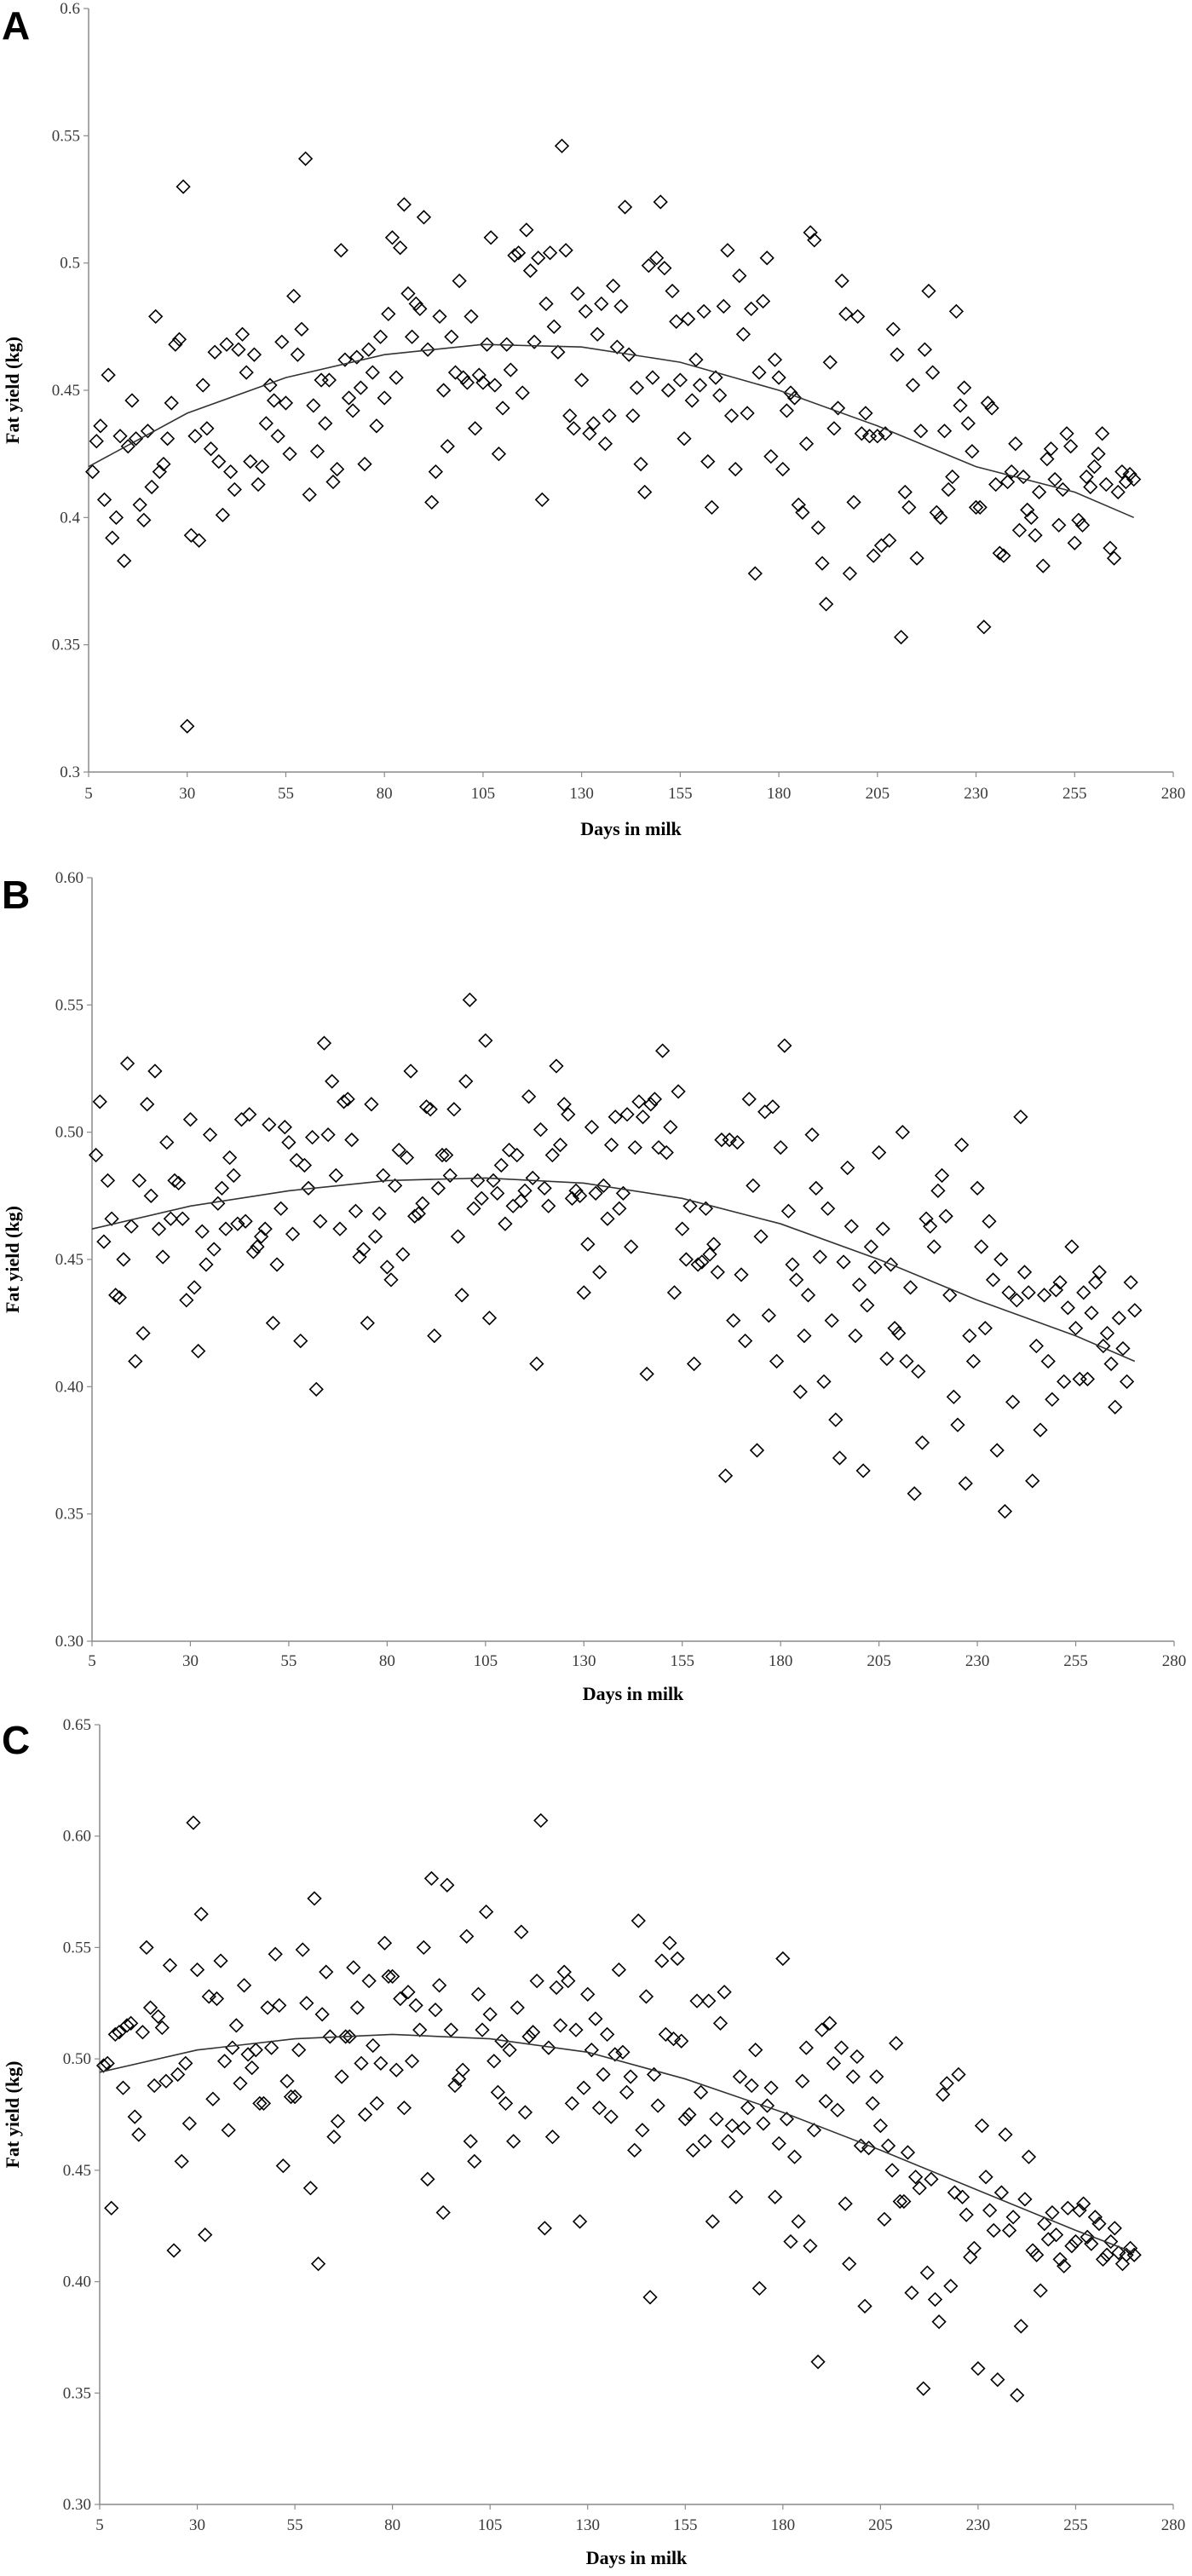 The width and height of the screenshot is (1192, 2576). I want to click on panel-c-y-axis-title: Fat yield (kg), so click(12, 2115).